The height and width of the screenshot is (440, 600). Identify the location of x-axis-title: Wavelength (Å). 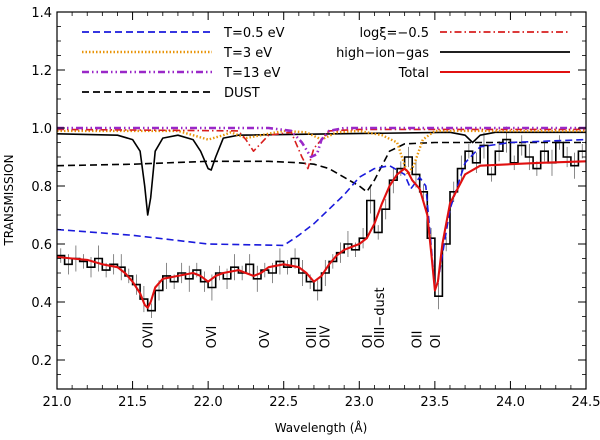
(321, 427).